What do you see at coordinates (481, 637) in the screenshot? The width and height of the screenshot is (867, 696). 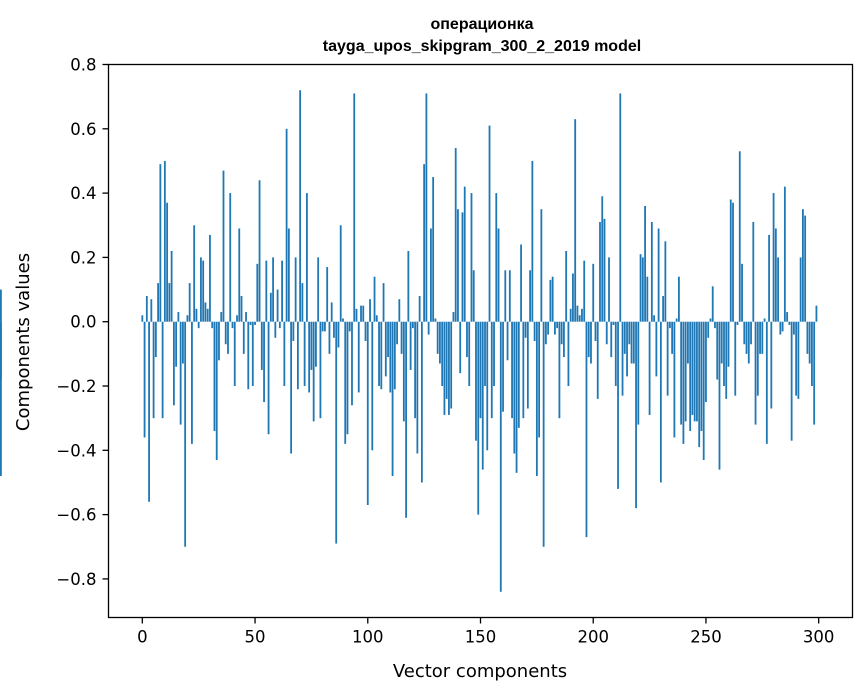 I see `x-tick-label: 150` at bounding box center [481, 637].